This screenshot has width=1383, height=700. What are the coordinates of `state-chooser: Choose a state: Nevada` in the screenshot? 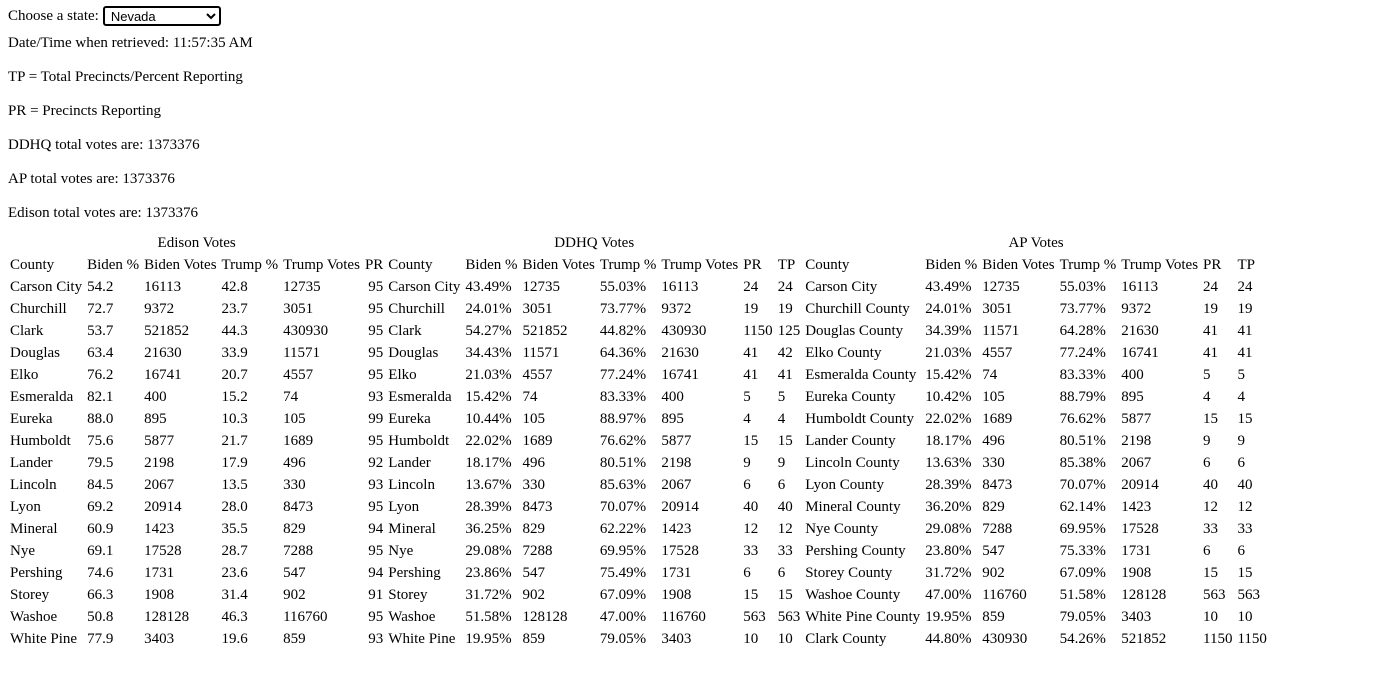 It's located at (691, 16).